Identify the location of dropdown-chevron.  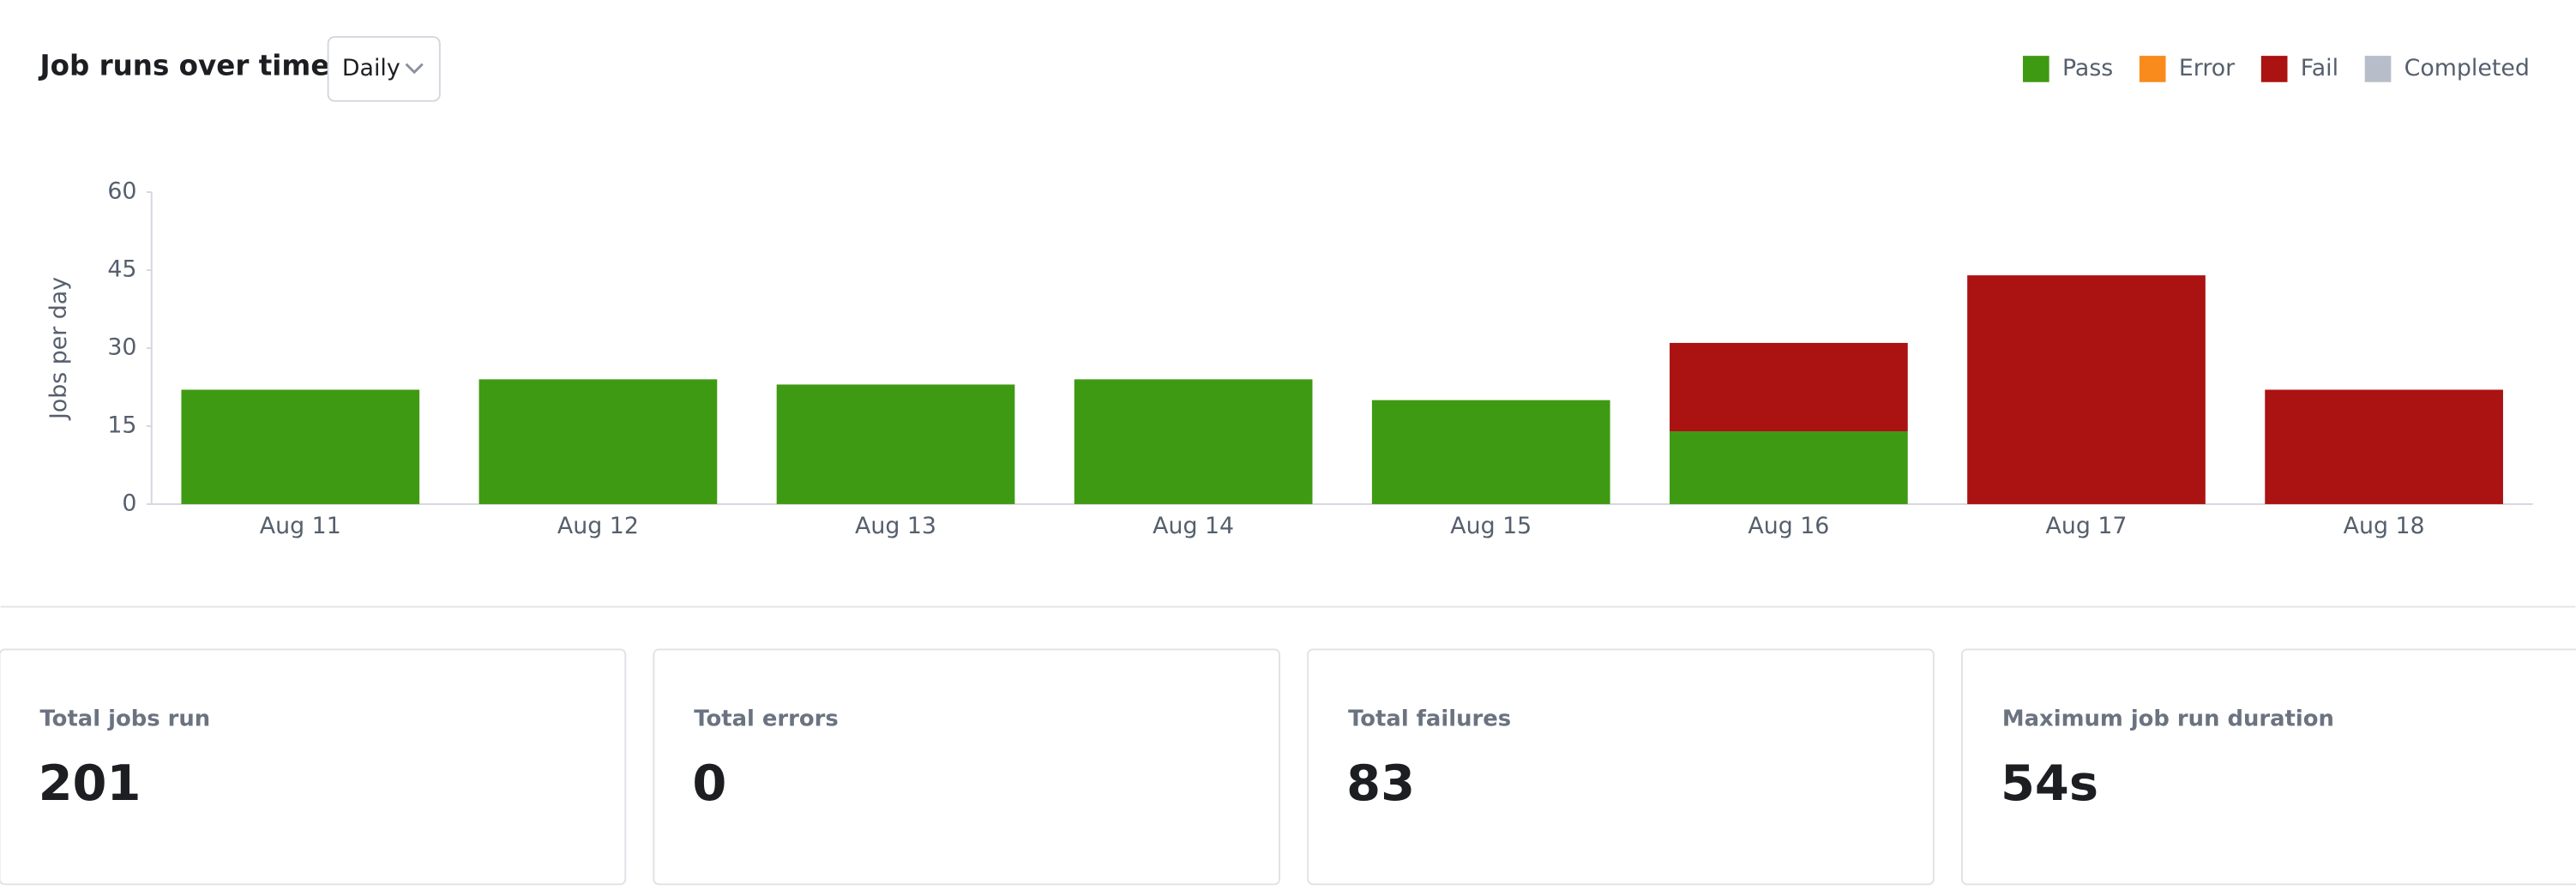
(414, 69).